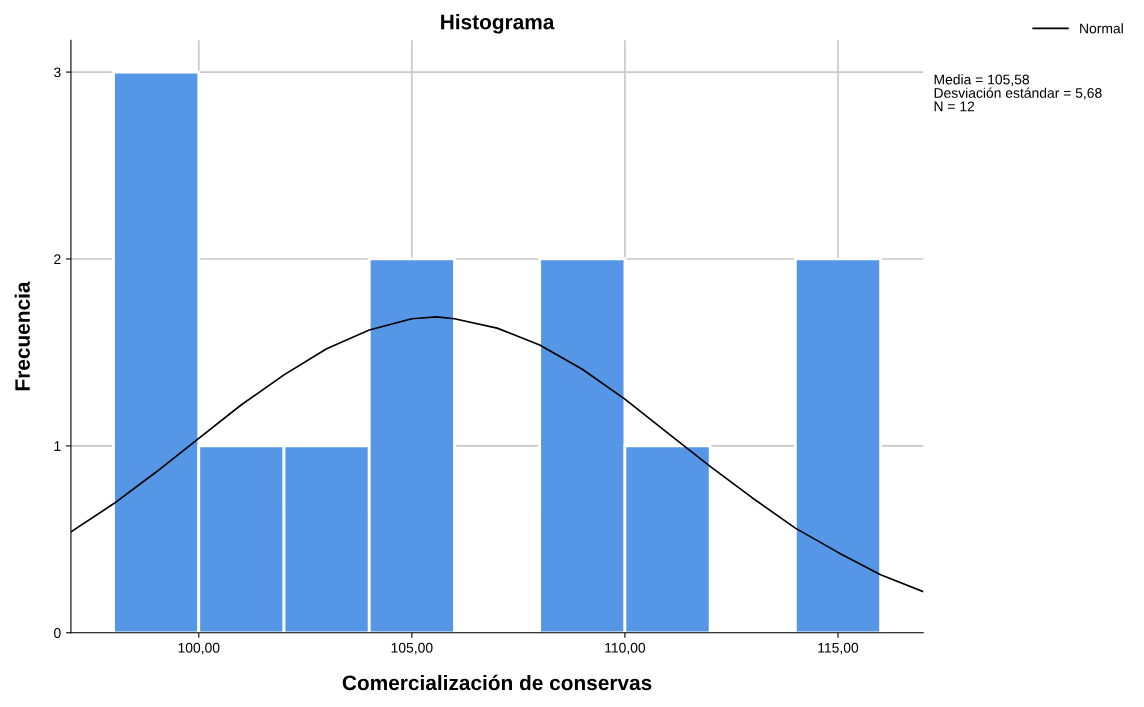 The image size is (1144, 707). Describe the element at coordinates (1018, 93) in the screenshot. I see `text: Desviación estándar = 5,68` at that location.